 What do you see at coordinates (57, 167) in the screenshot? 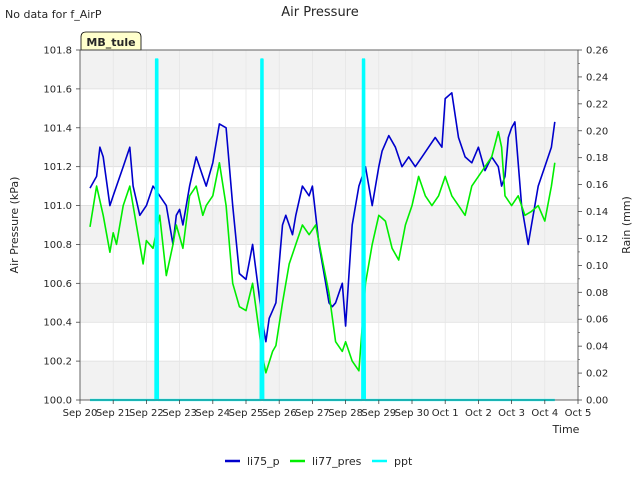
I see `y-tick-label: 101.2` at bounding box center [57, 167].